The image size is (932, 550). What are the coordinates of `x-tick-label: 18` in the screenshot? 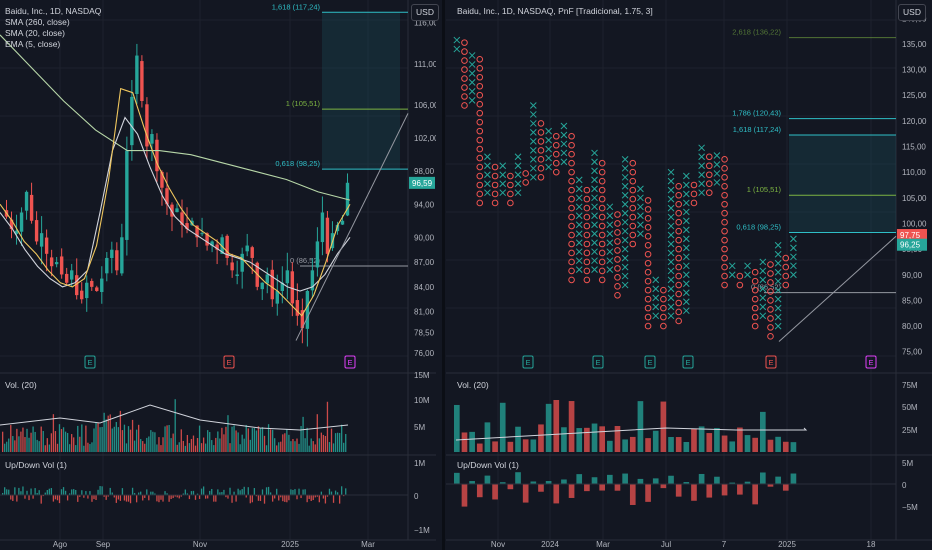 It's located at (871, 544).